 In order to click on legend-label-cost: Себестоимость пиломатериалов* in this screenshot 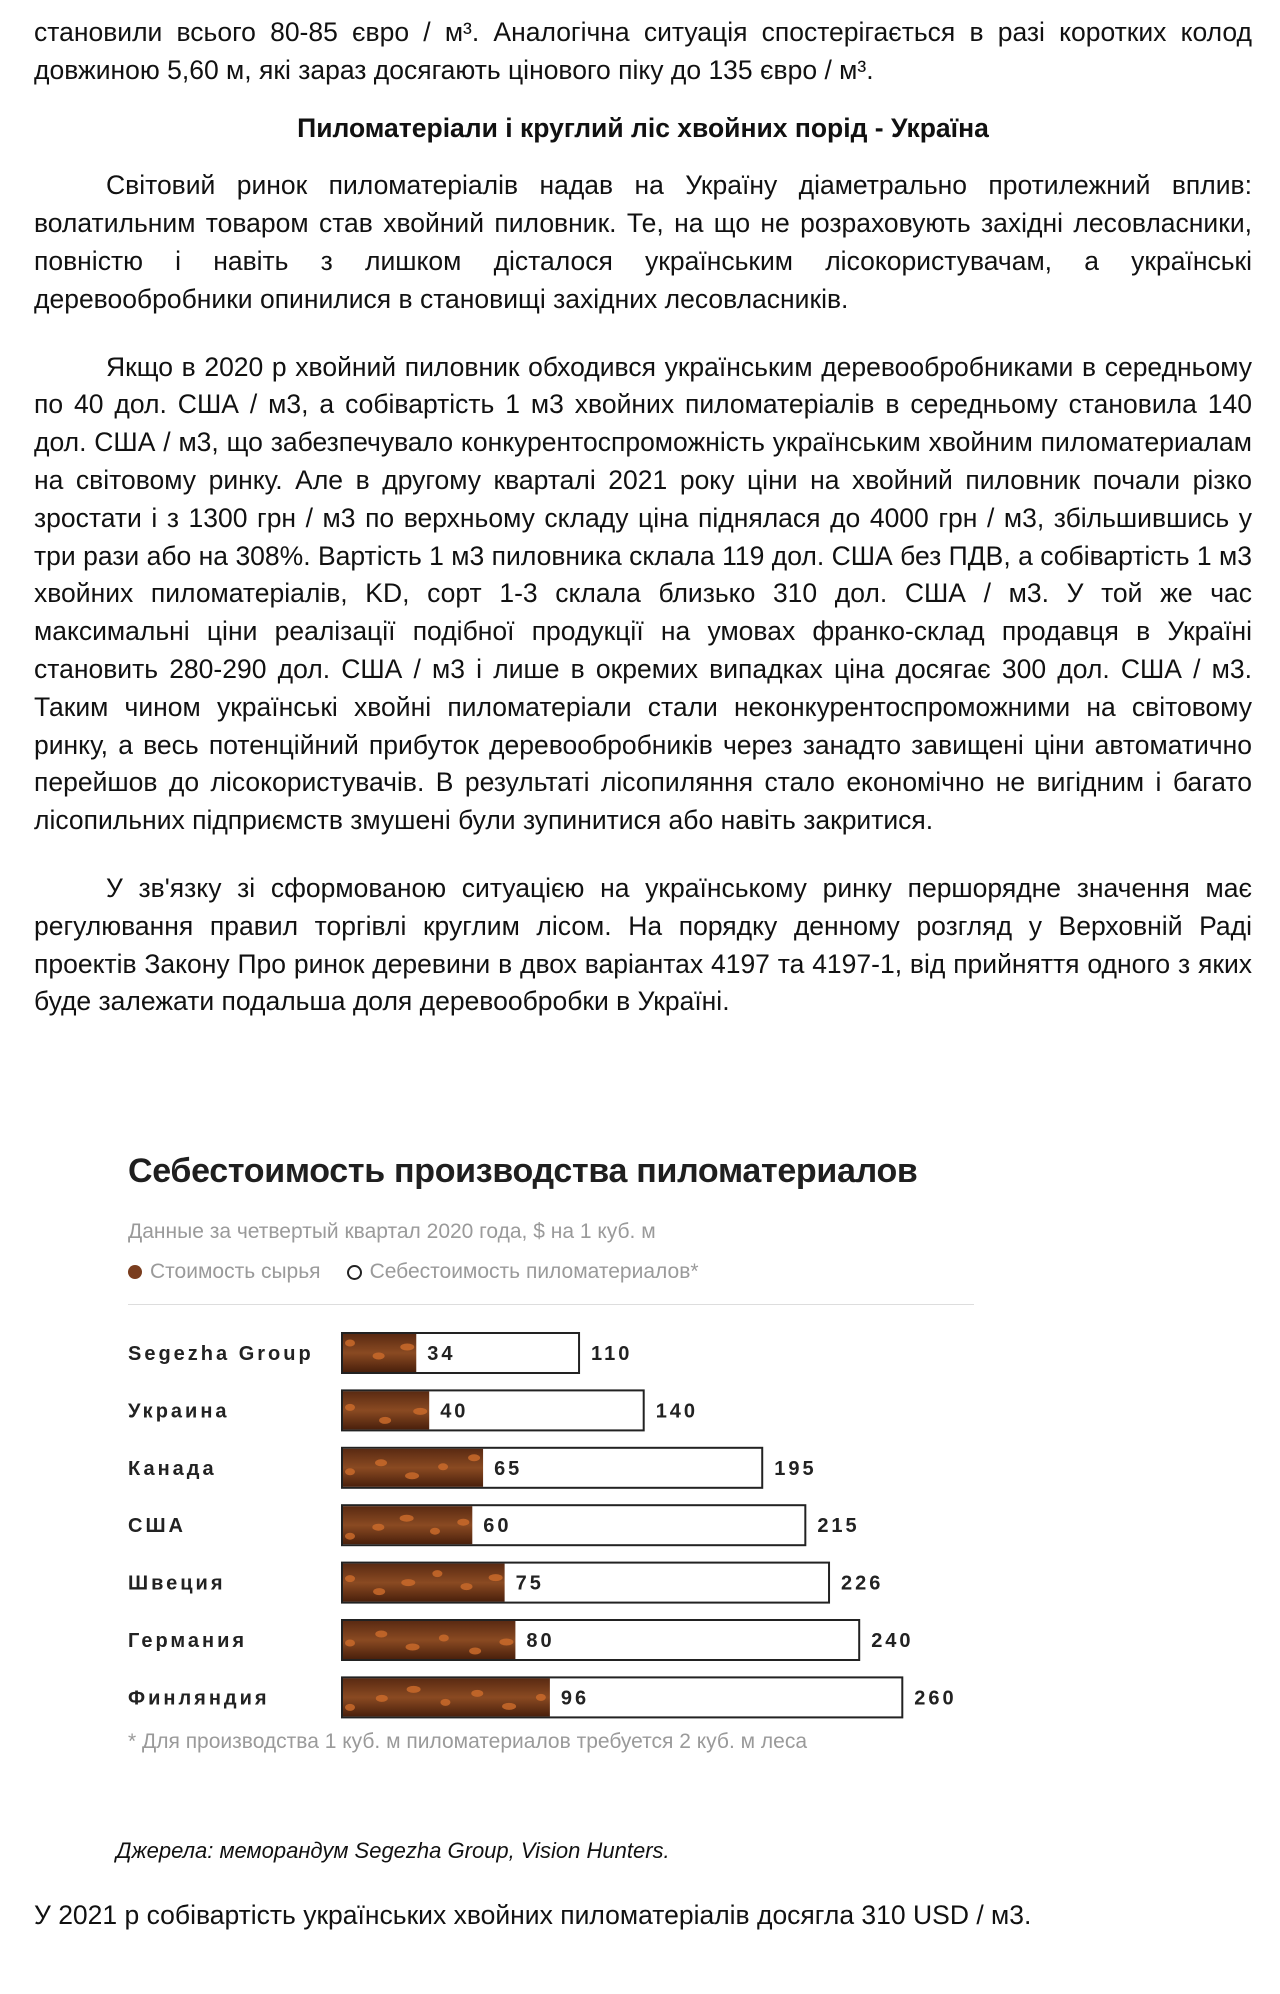, I will do `click(534, 1271)`.